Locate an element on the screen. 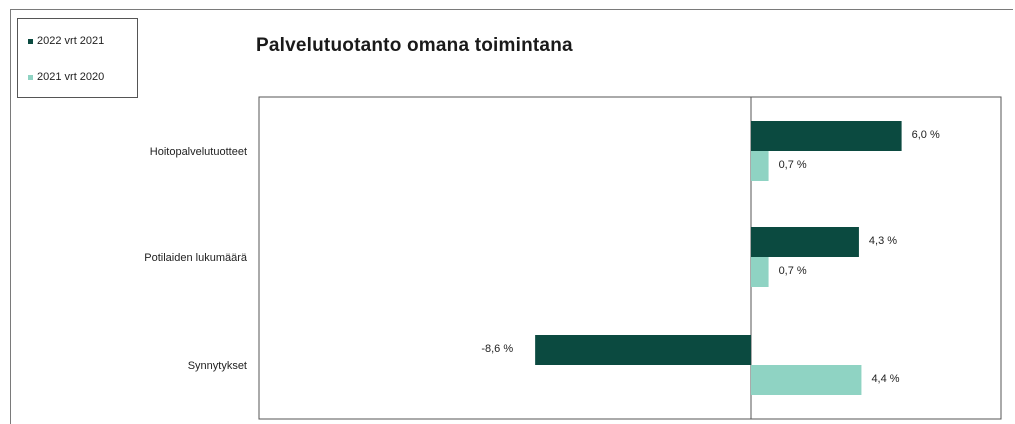 This screenshot has width=1015, height=424. legend-item-2022: 2022 vrt 2021 is located at coordinates (66, 41).